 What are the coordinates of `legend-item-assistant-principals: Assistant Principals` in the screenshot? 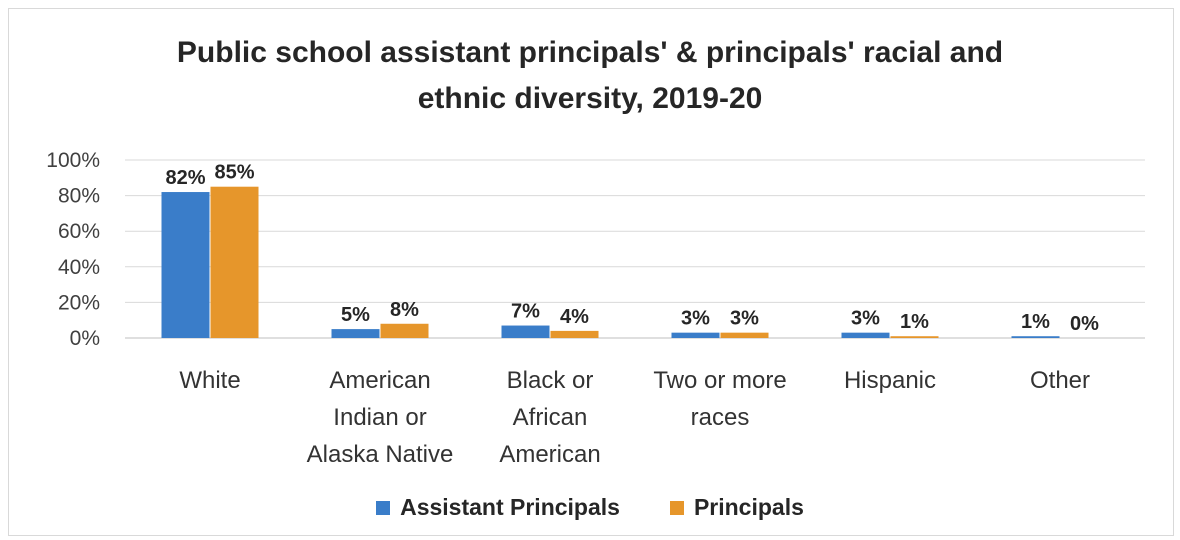 It's located at (498, 507).